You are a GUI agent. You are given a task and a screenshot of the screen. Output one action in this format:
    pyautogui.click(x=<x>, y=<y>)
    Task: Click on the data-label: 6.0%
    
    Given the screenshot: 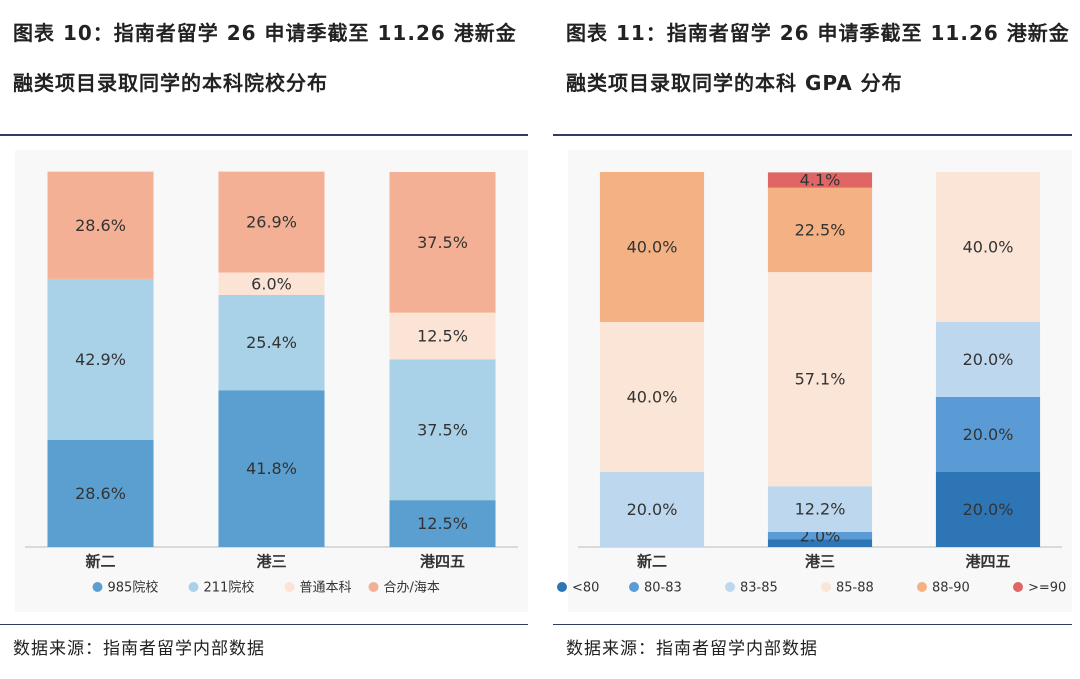 What is the action you would take?
    pyautogui.click(x=271, y=283)
    